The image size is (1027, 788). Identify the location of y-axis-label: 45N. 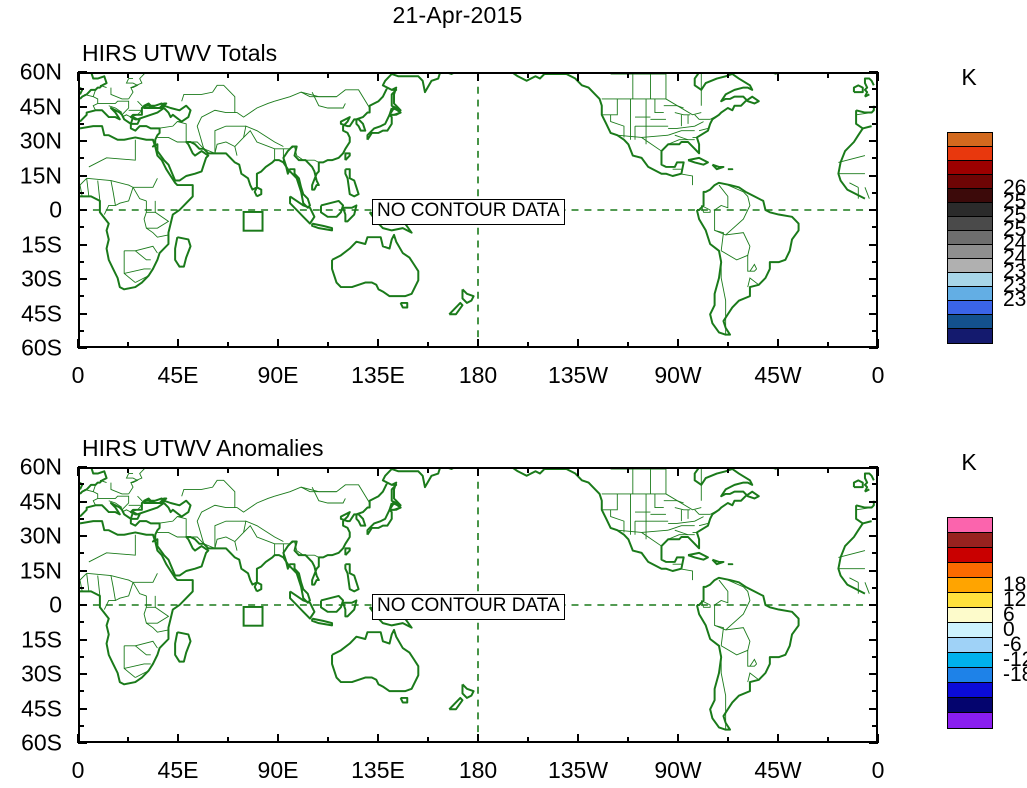
(40, 501).